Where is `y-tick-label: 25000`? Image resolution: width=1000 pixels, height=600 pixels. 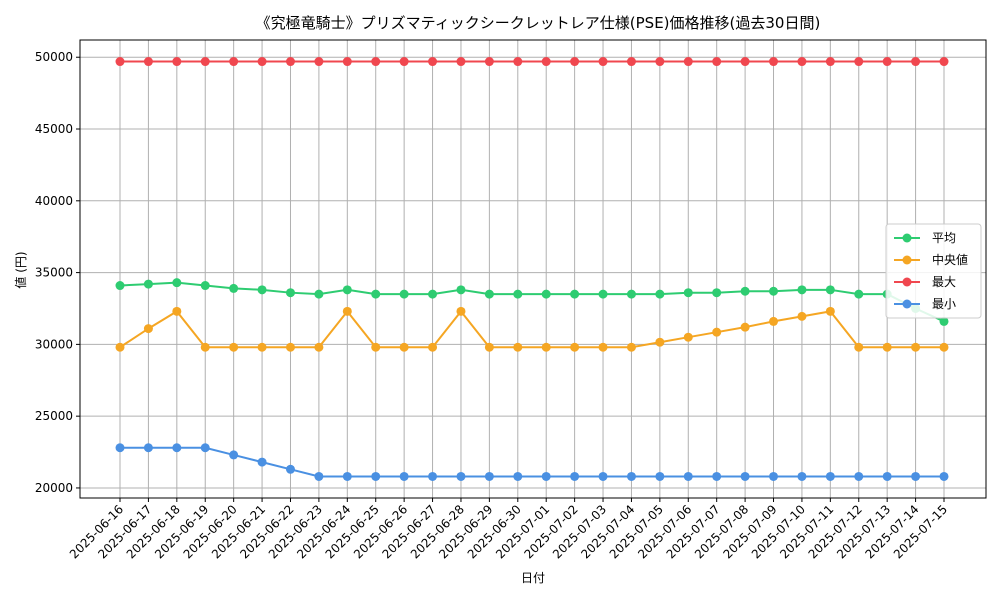 y-tick-label: 25000 is located at coordinates (54, 416).